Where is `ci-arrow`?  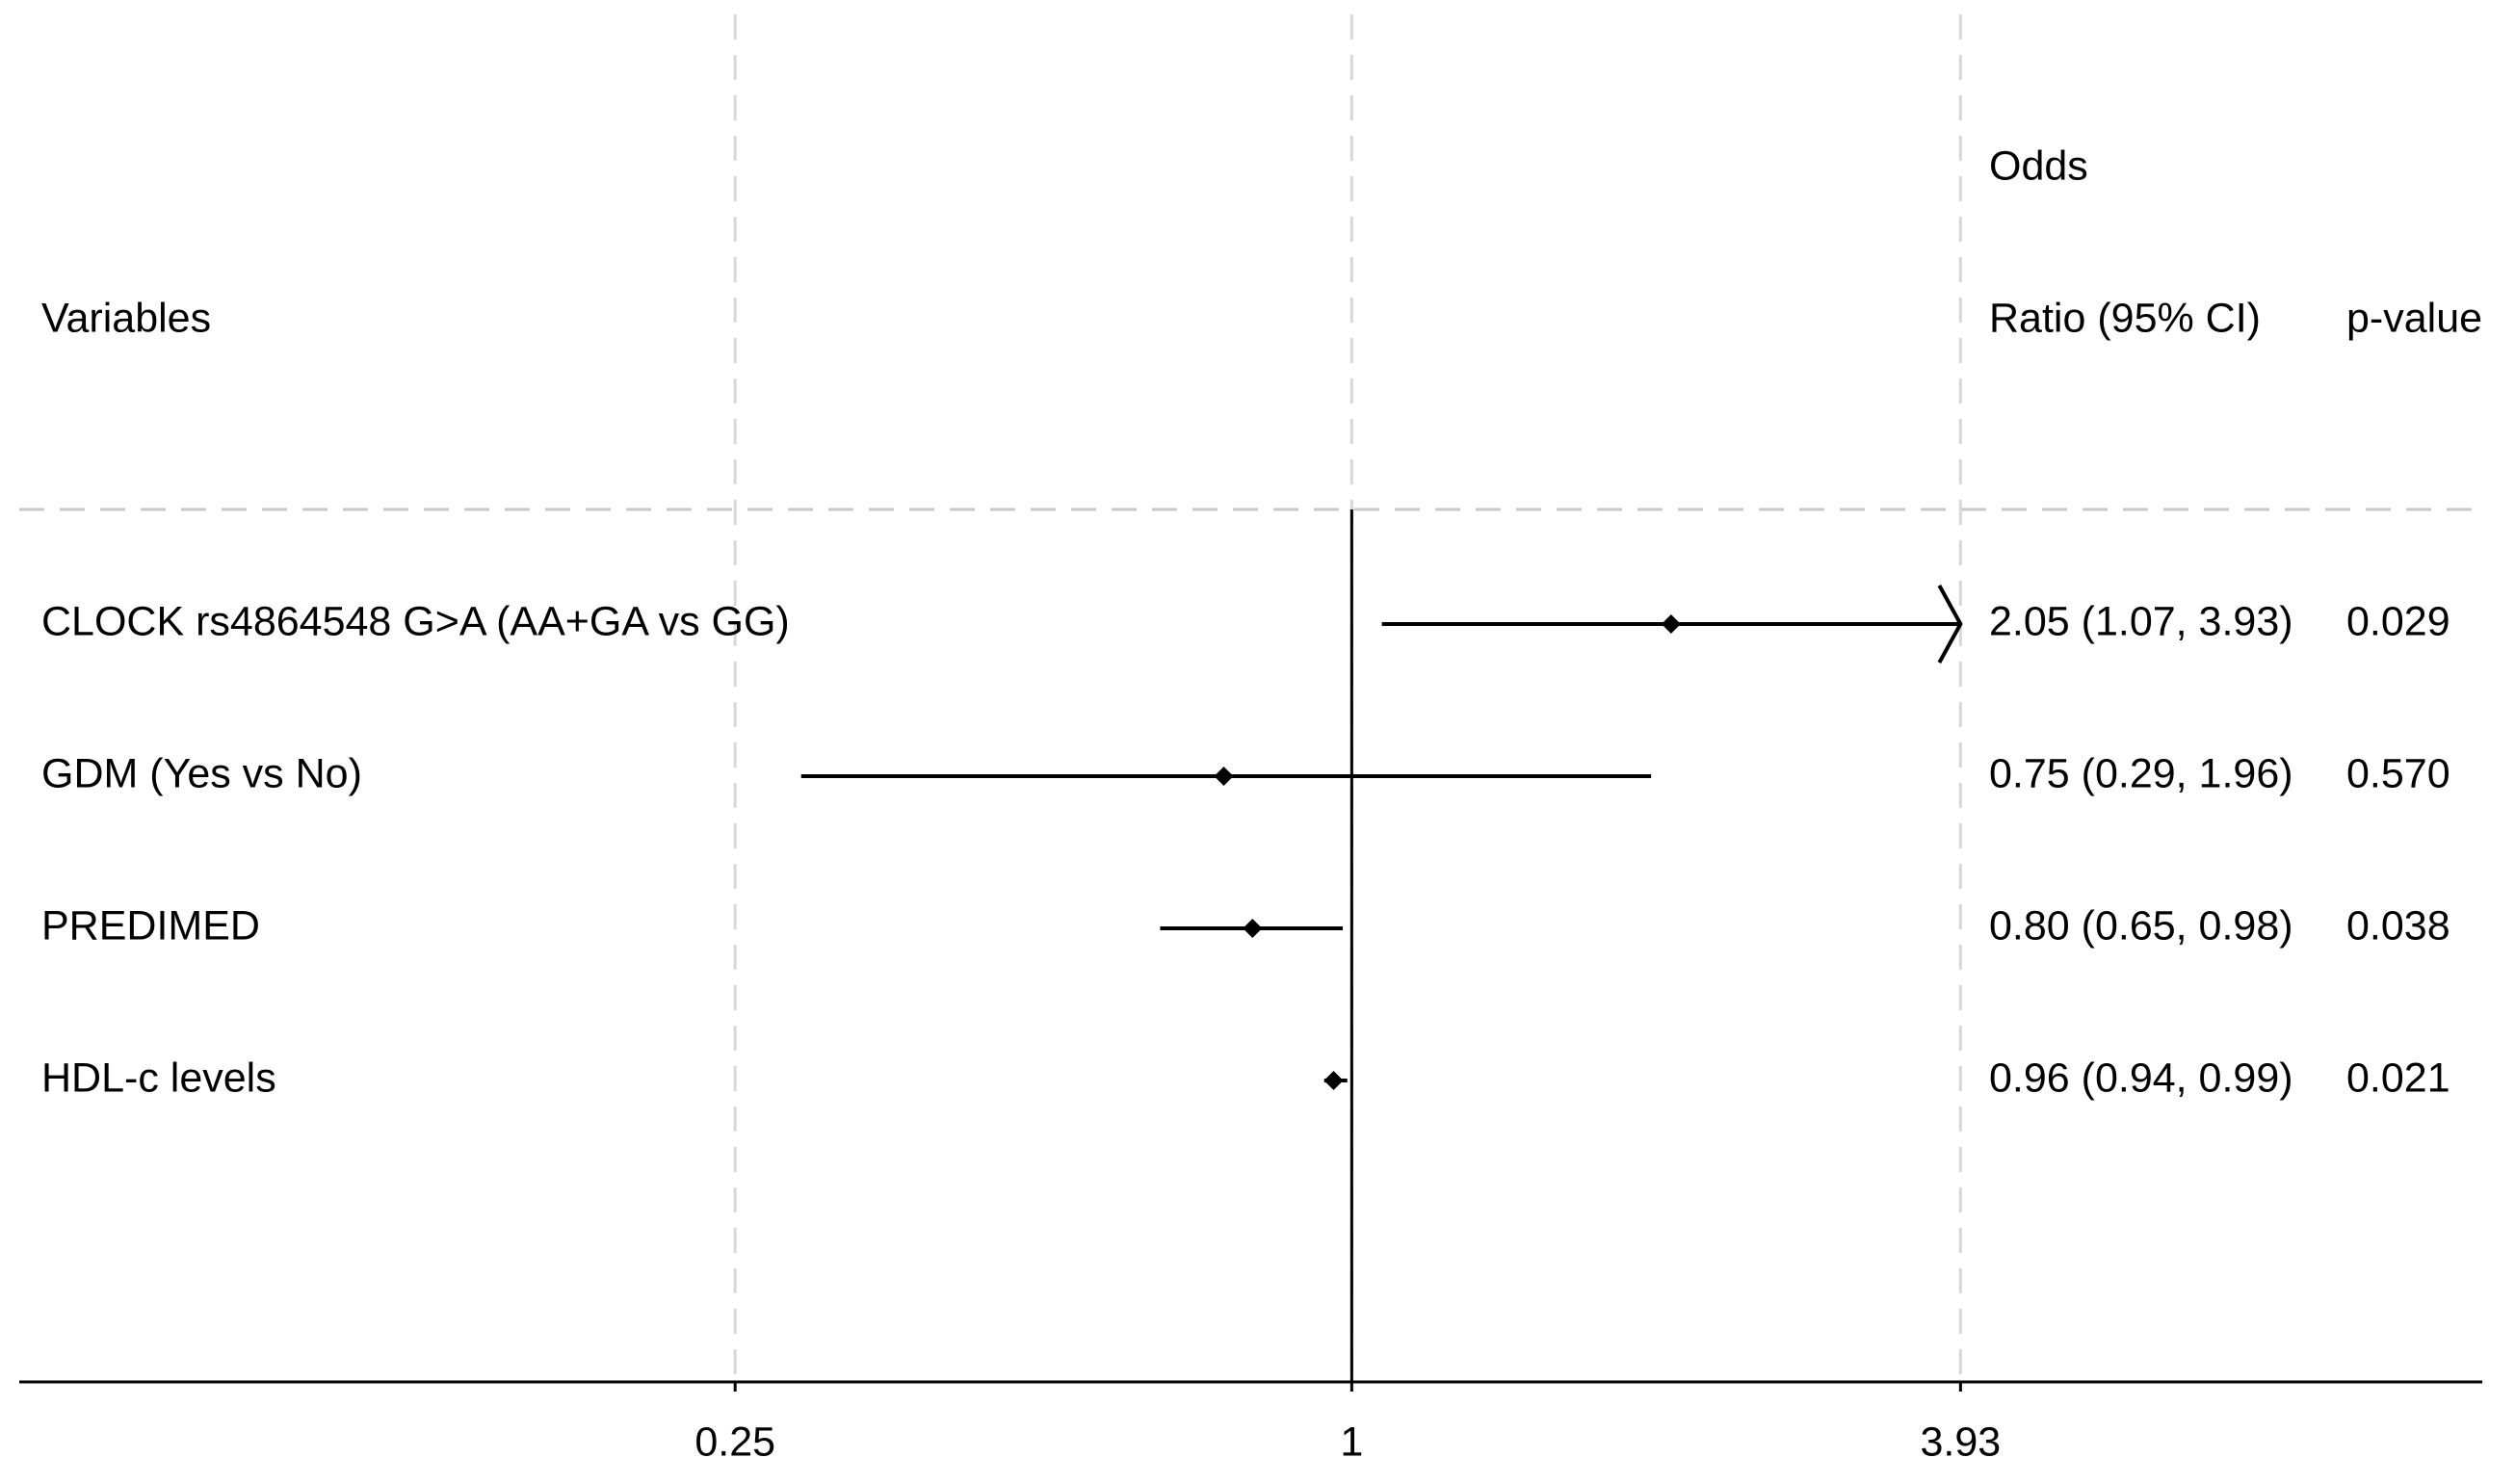
ci-arrow is located at coordinates (1950, 625).